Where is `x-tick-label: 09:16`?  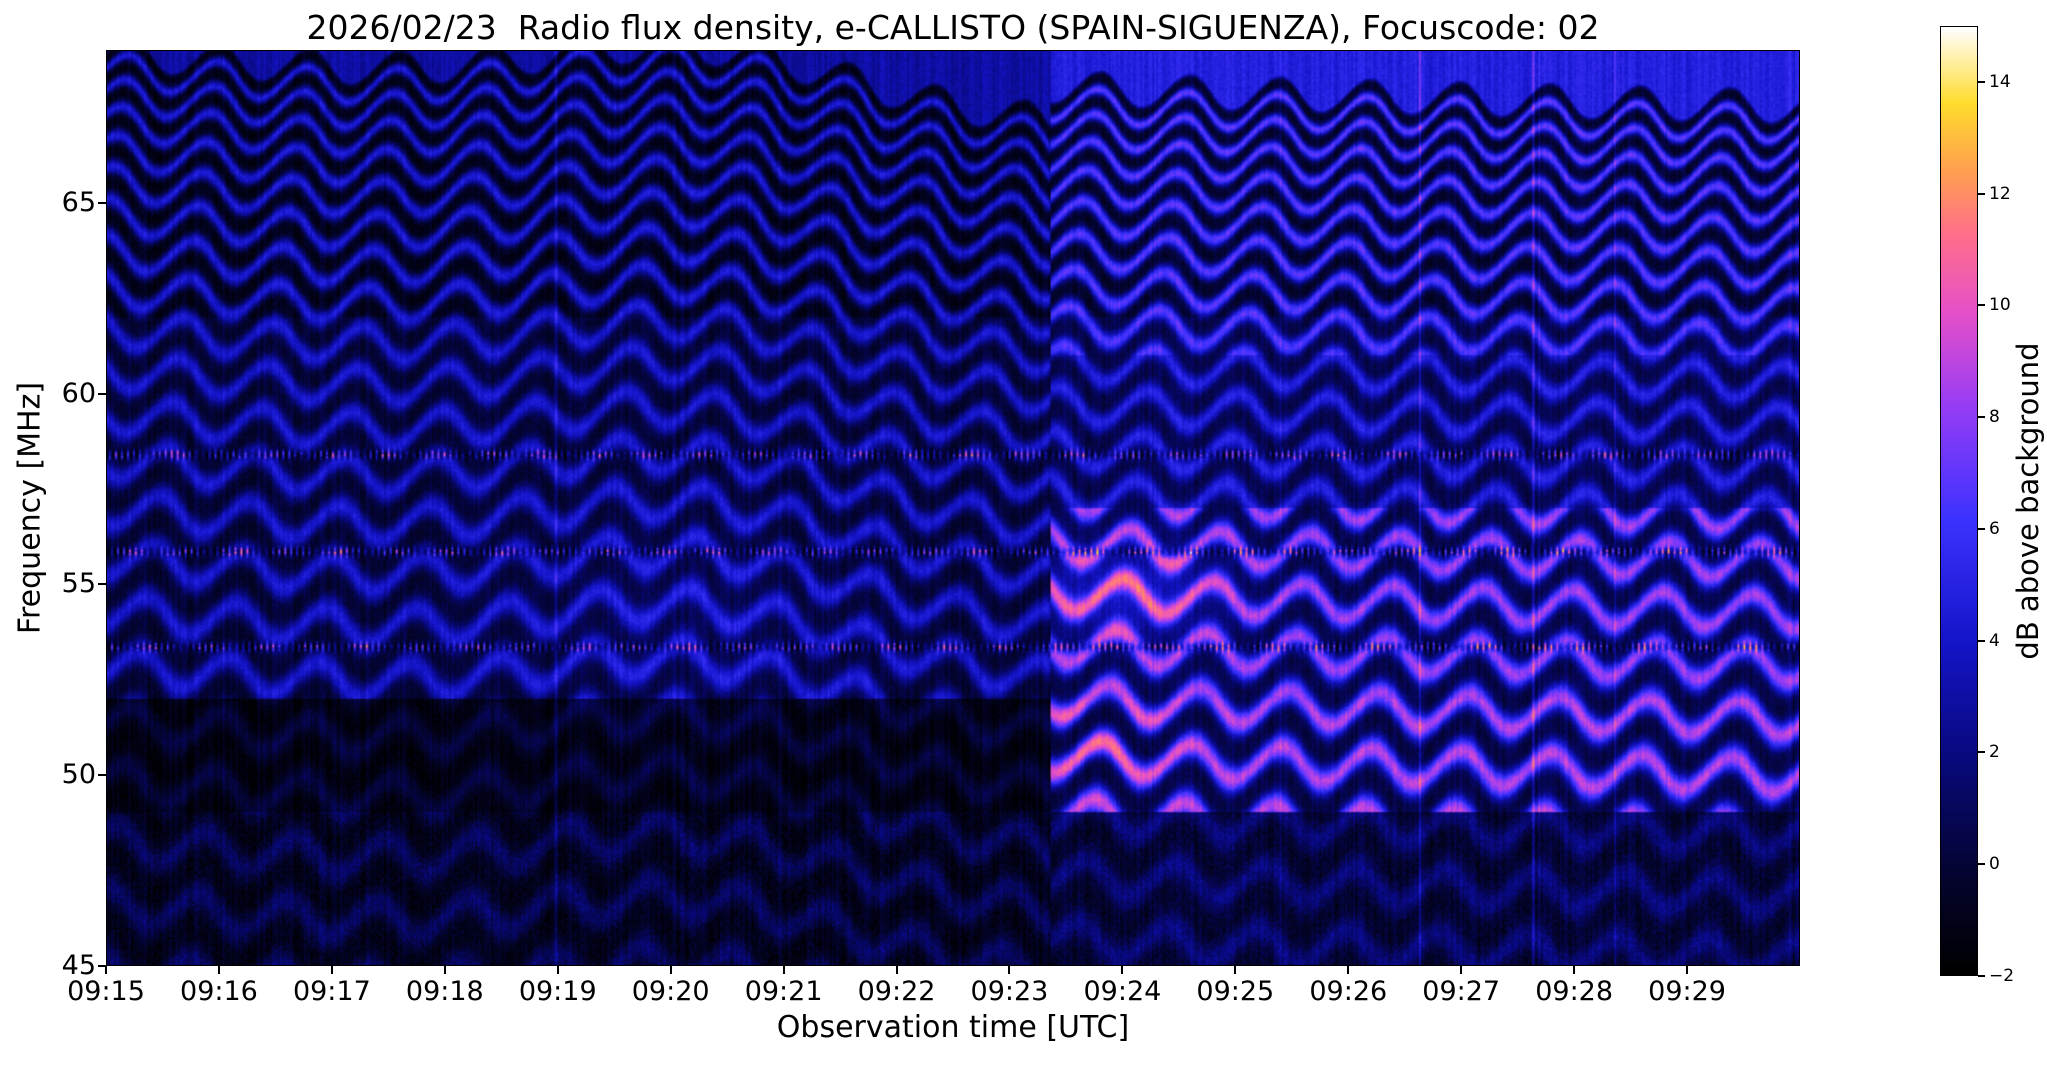 x-tick-label: 09:16 is located at coordinates (219, 991).